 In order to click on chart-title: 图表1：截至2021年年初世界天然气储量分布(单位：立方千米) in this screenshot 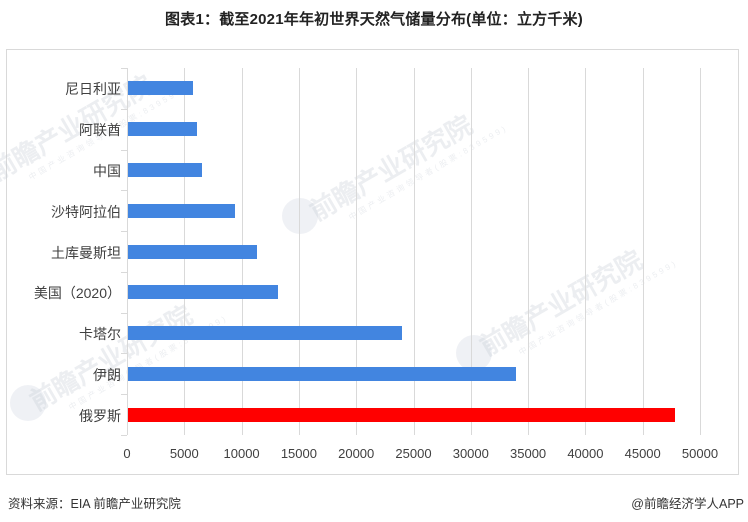, I will do `click(374, 19)`.